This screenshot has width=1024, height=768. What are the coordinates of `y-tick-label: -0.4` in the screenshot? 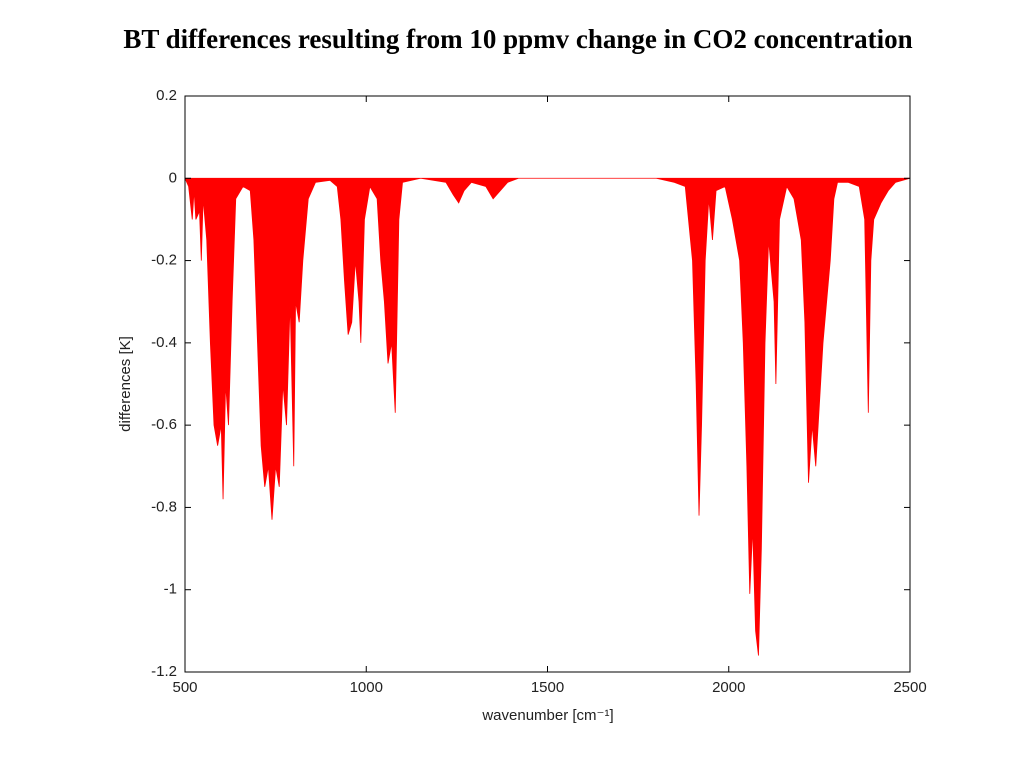 It's located at (164, 342).